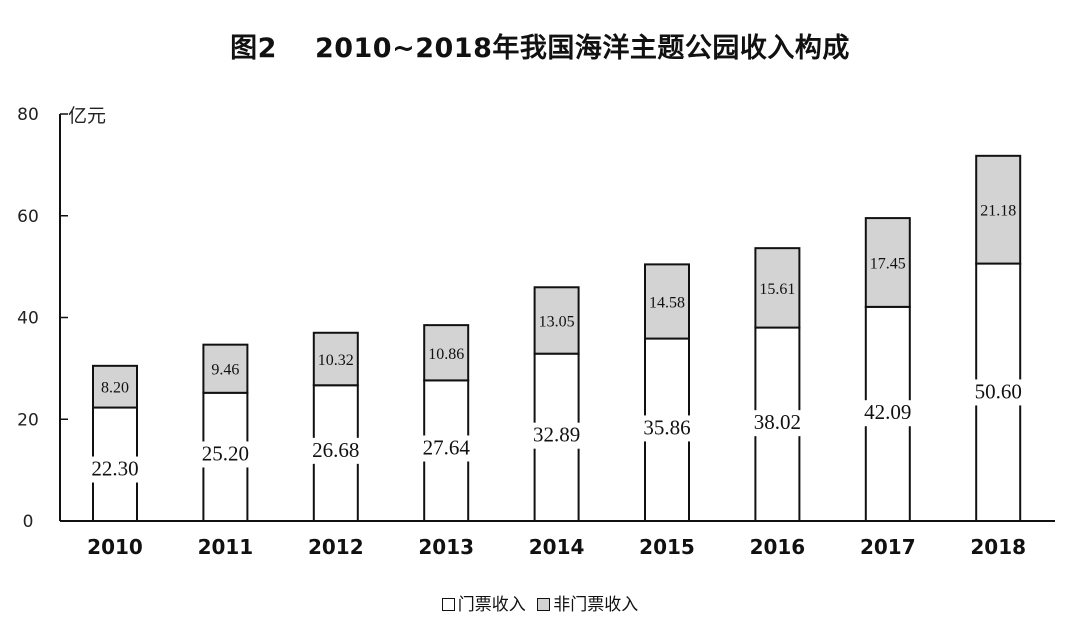 This screenshot has width=1080, height=631. Describe the element at coordinates (253, 48) in the screenshot. I see `figure-label: 图2` at that location.